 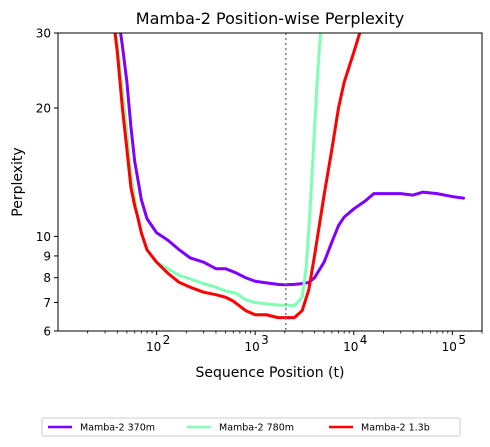 I want to click on x-axis-label: Sequence Position (t), so click(x=270, y=373).